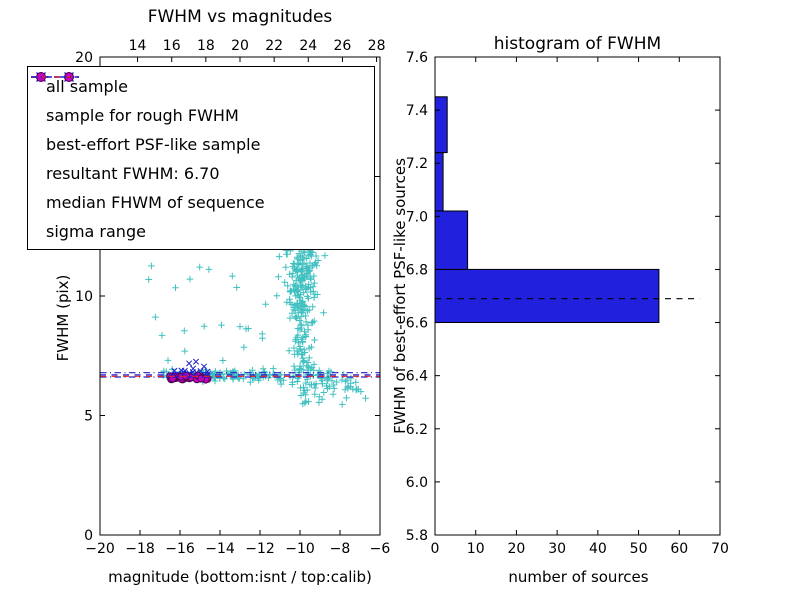 This screenshot has height=600, width=800. I want to click on tick-label: −6, so click(380, 549).